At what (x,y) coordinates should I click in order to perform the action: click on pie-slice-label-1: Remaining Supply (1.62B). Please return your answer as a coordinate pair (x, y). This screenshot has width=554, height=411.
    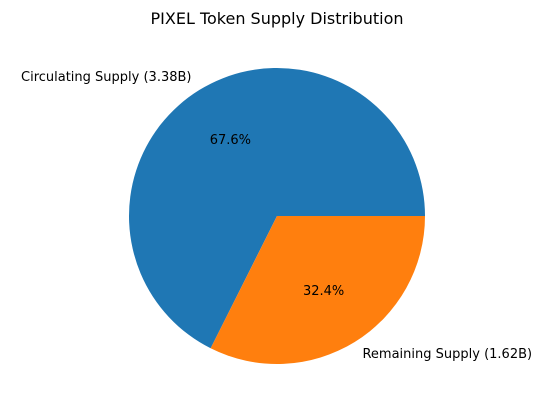
    Looking at the image, I should click on (447, 354).